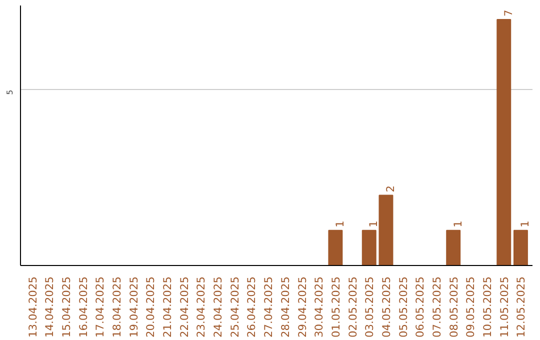  Describe the element at coordinates (167, 307) in the screenshot. I see `x-tick-label: 21.04.2025` at that location.